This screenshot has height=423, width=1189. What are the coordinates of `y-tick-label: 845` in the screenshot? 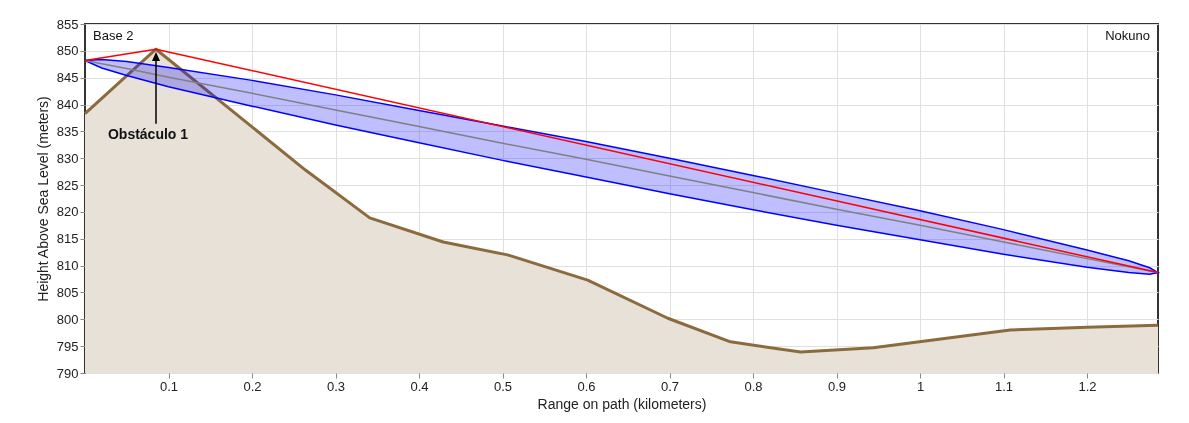 It's located at (67, 78).